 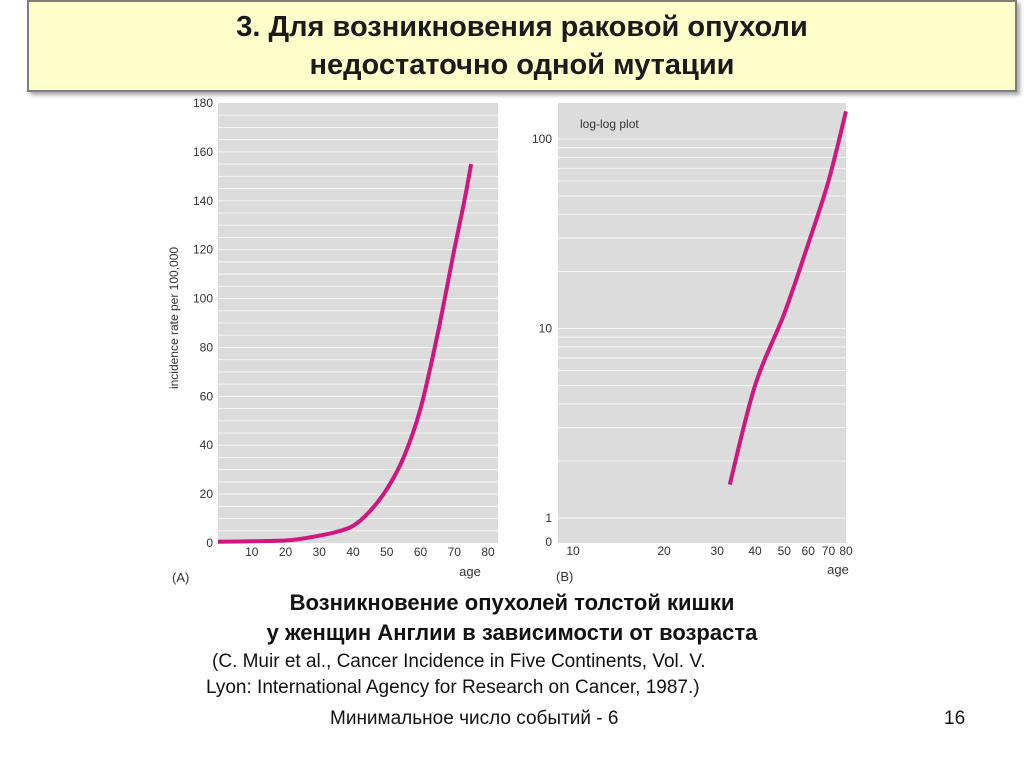 What do you see at coordinates (421, 552) in the screenshot?
I see `plot-a-x-tick-label: 60` at bounding box center [421, 552].